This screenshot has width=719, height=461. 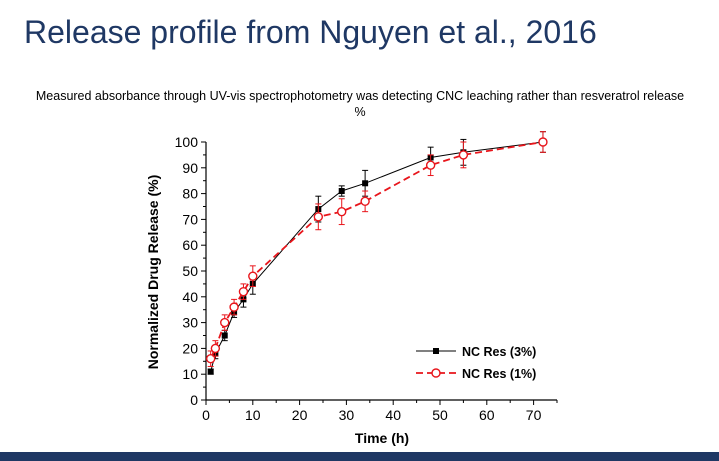 I want to click on x-tick-label: 30, so click(x=347, y=415).